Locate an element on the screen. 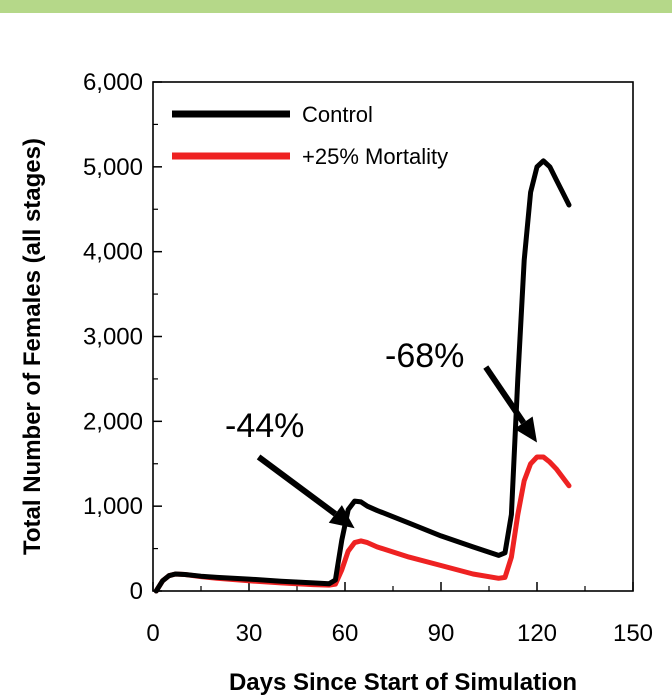 The height and width of the screenshot is (700, 672). x-tick-label: 30 is located at coordinates (249, 633).